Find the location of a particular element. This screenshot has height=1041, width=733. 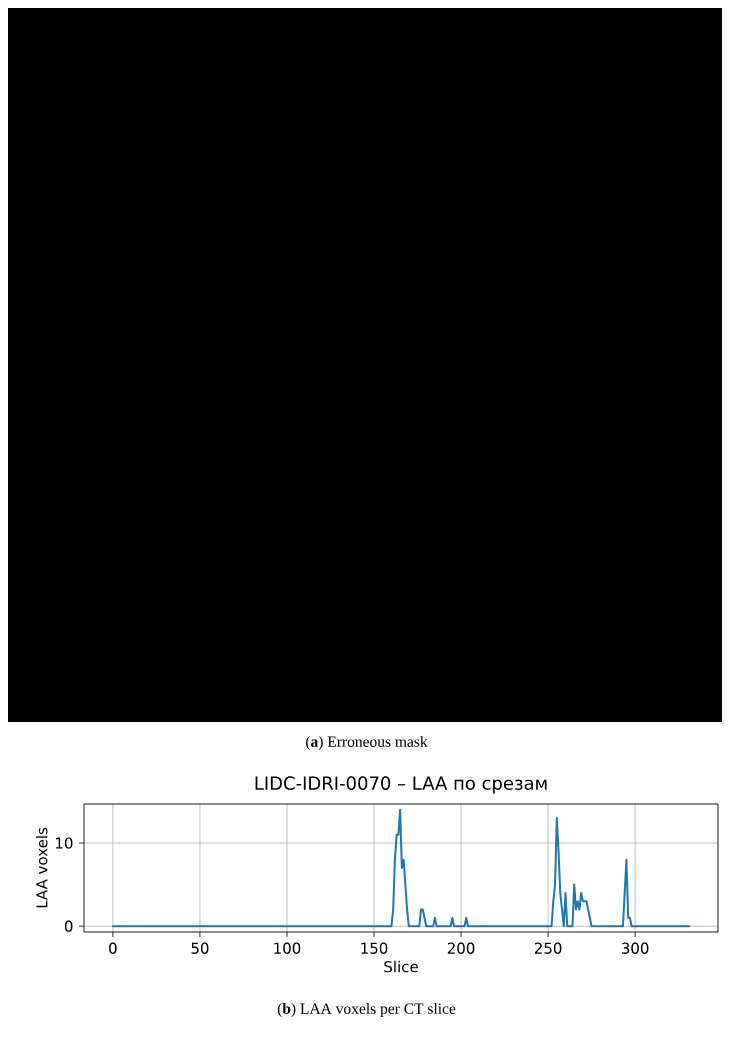

chart-title: LIDC-IDRI-0070 – LAA по срезам is located at coordinates (401, 785).